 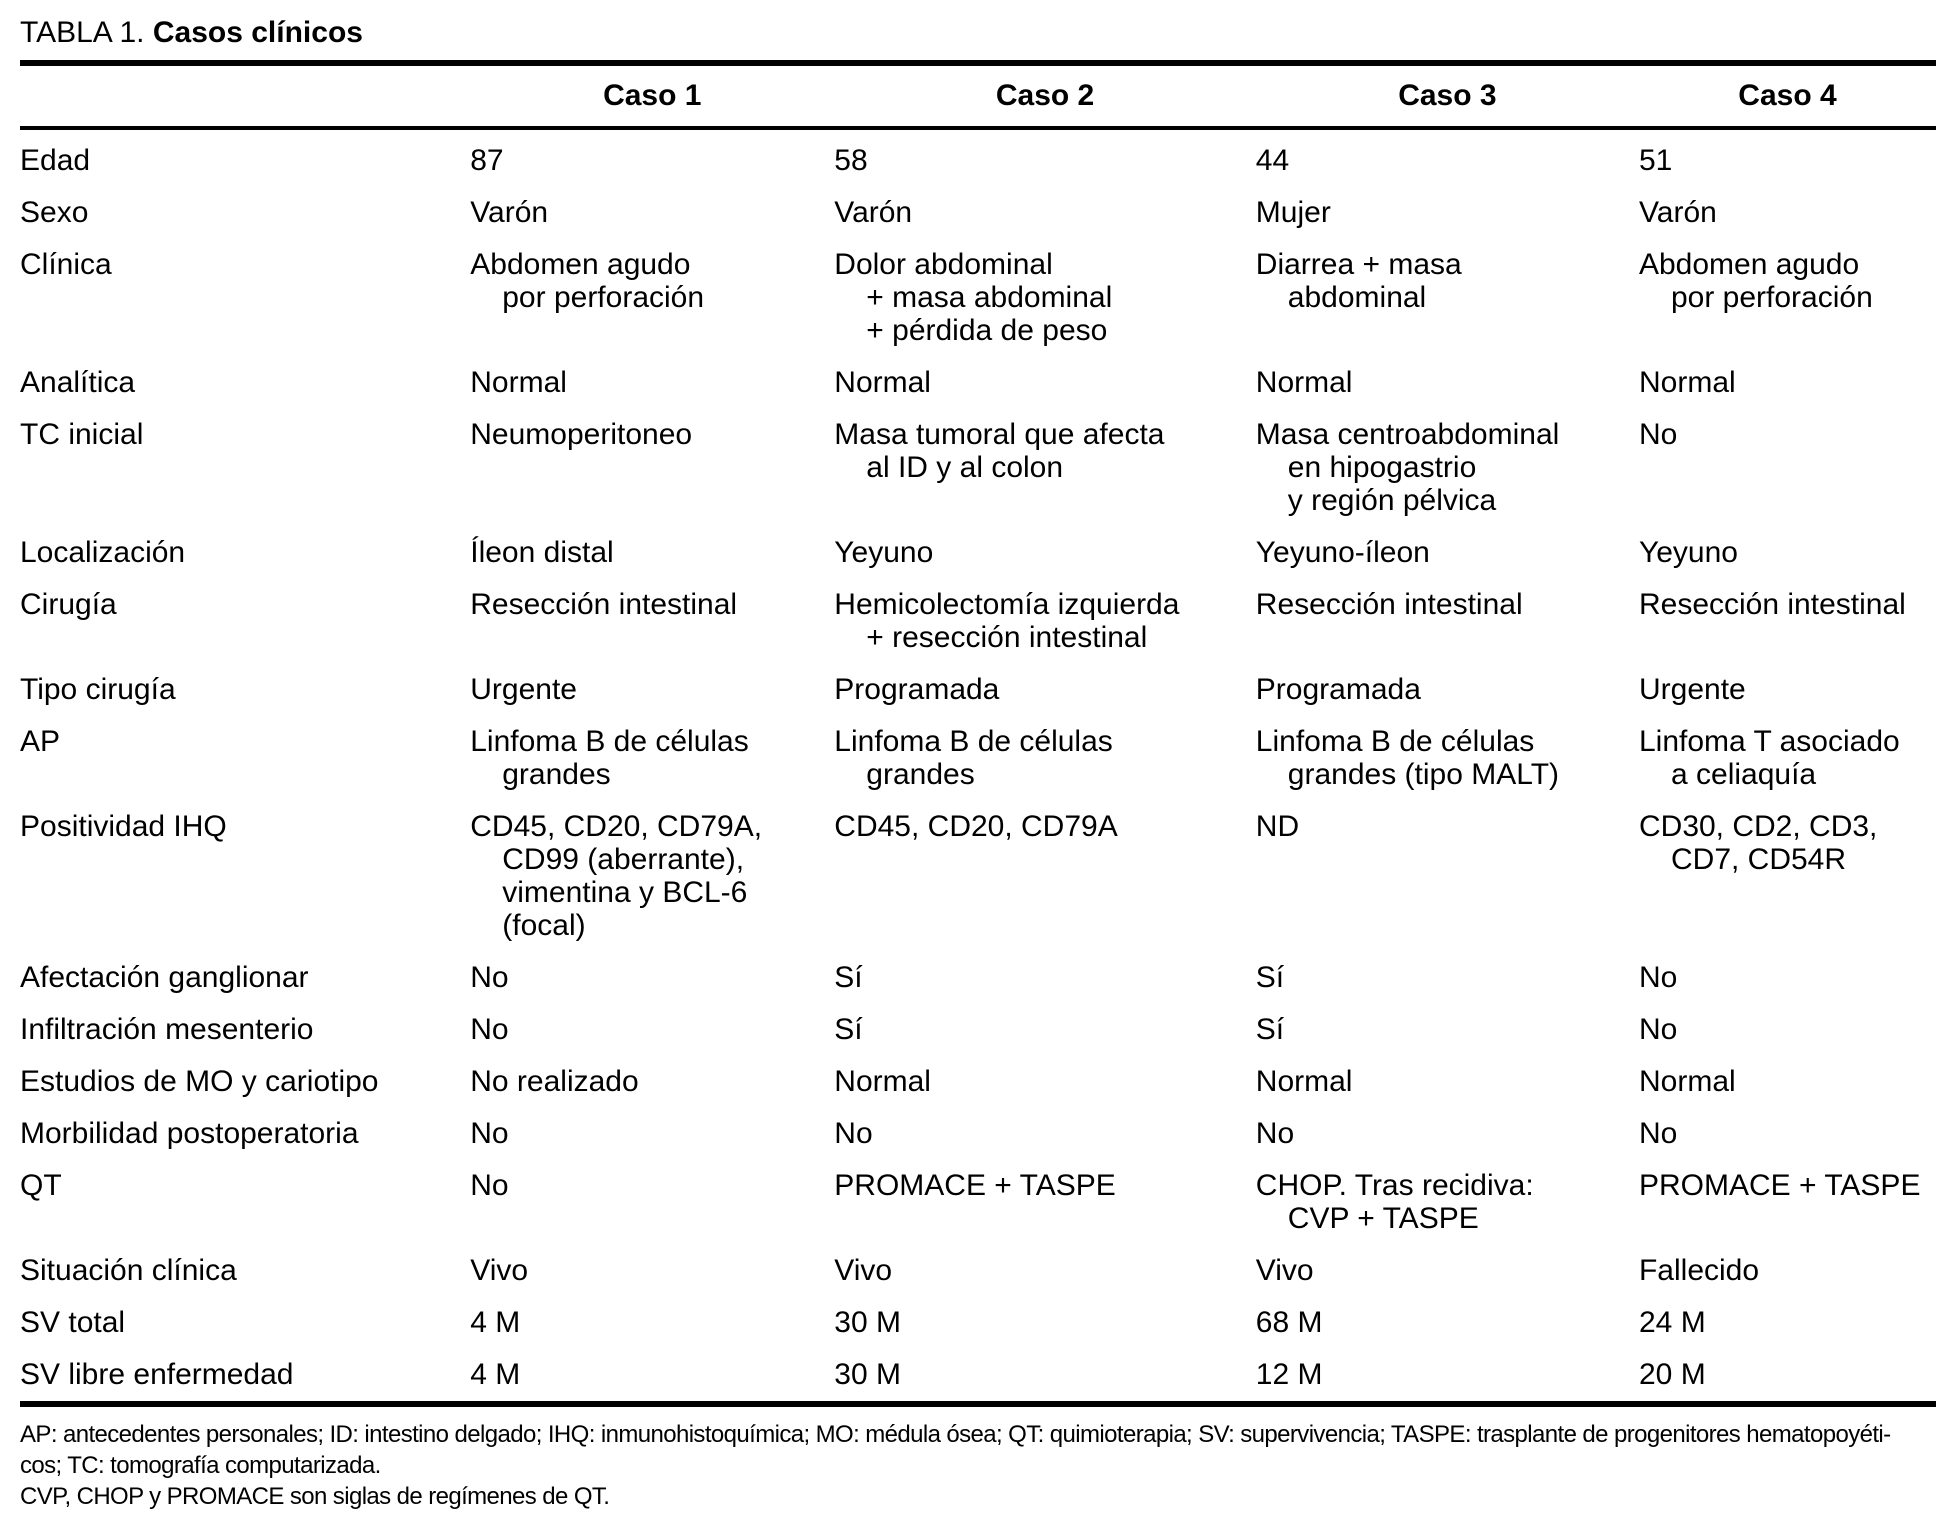 I want to click on cell-value: Yeyuno, so click(x=884, y=552).